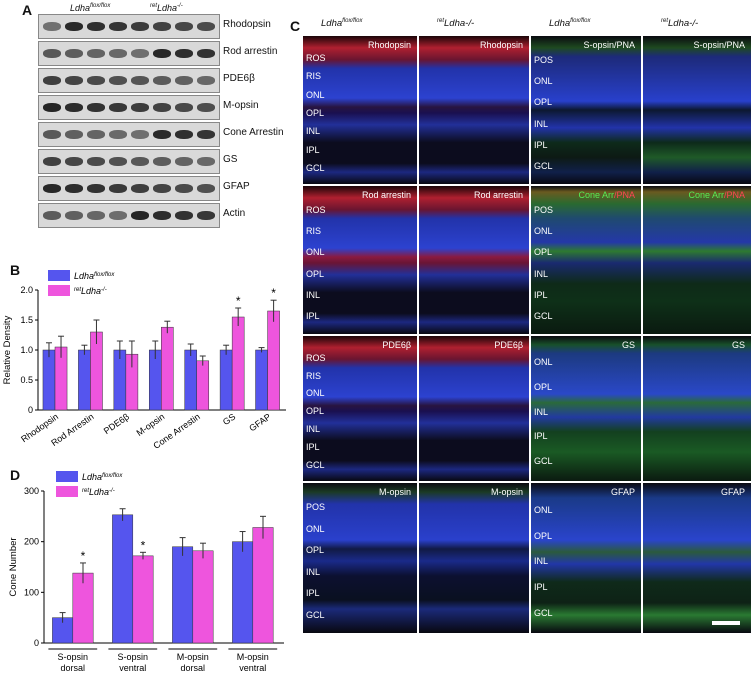 The image size is (754, 678). Describe the element at coordinates (498, 195) in the screenshot. I see `stain-label: Rod arrestin` at that location.